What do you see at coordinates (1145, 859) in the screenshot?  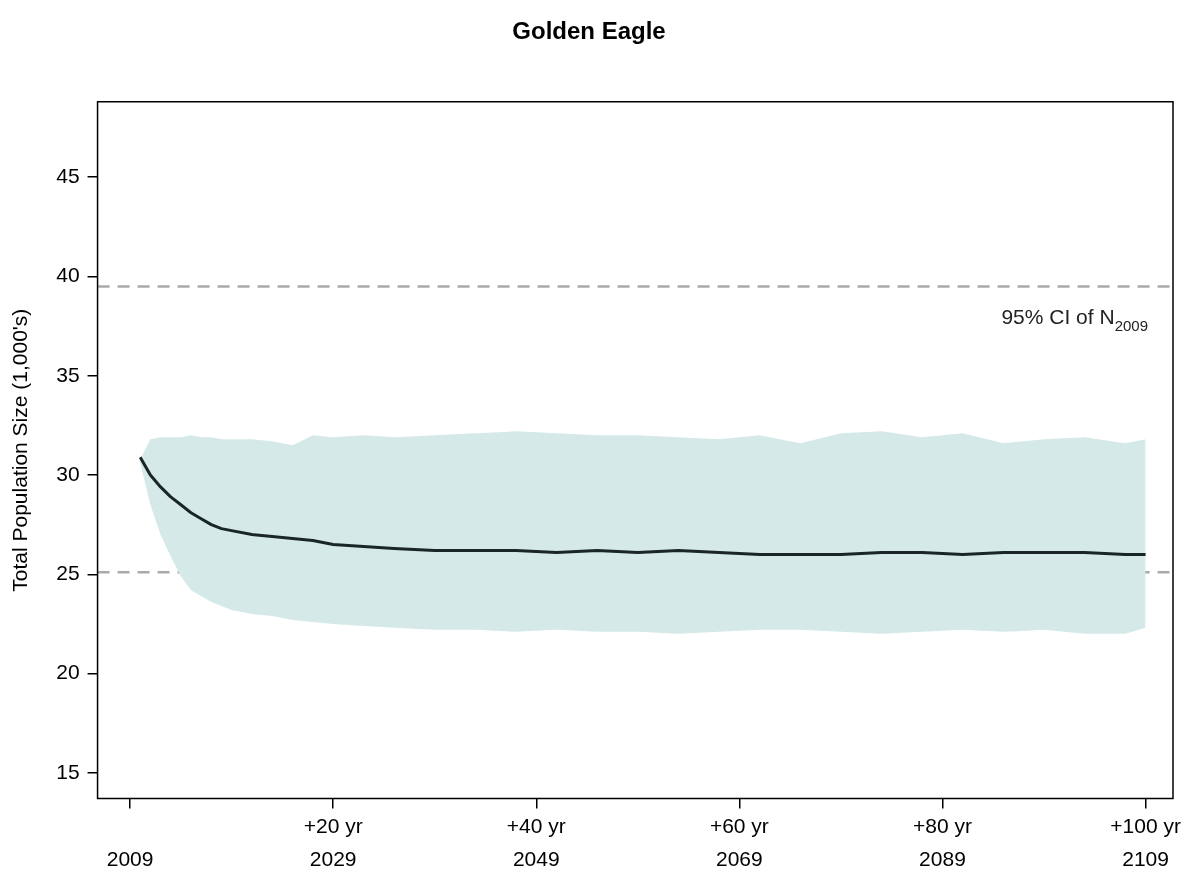 I see `x-tick-label: 2109` at bounding box center [1145, 859].